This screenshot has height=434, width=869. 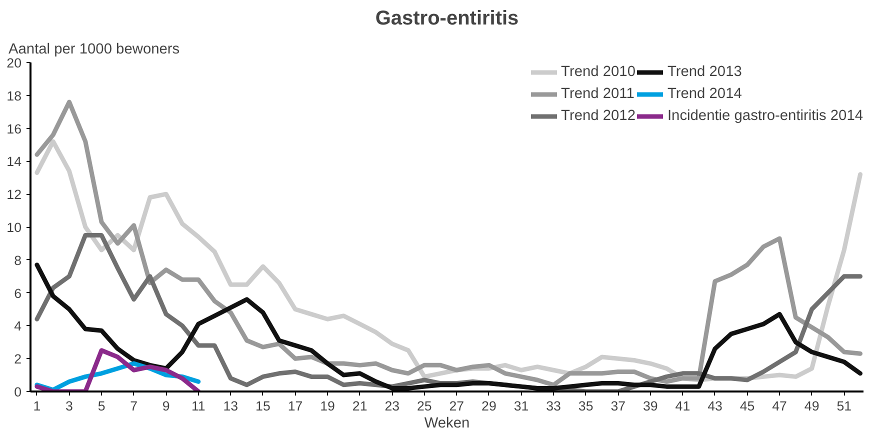 What do you see at coordinates (456, 406) in the screenshot?
I see `x-tick-label: 27` at bounding box center [456, 406].